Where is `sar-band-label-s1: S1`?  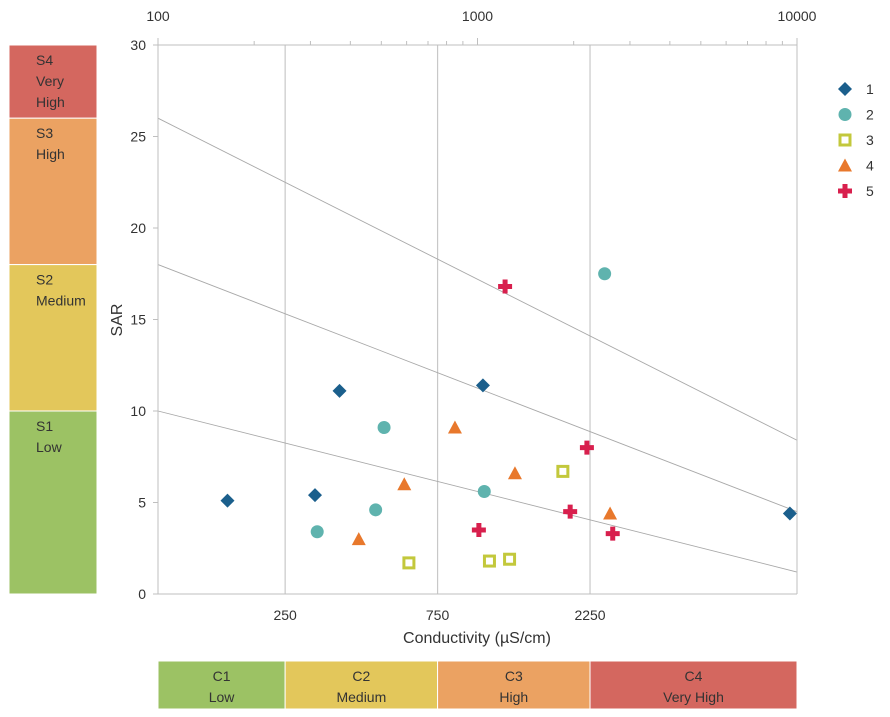 sar-band-label-s1: S1 is located at coordinates (44, 426).